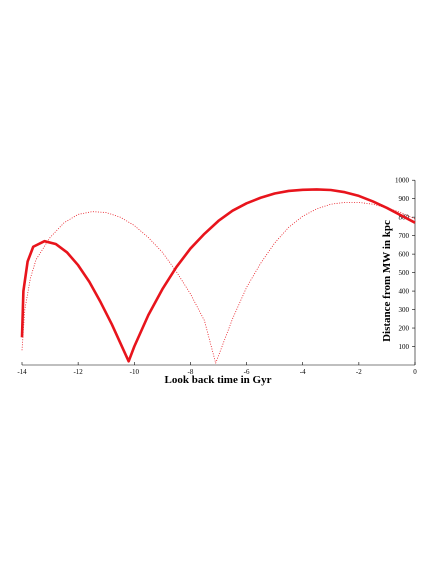  Describe the element at coordinates (359, 372) in the screenshot. I see `x-tick-label: -2` at that location.